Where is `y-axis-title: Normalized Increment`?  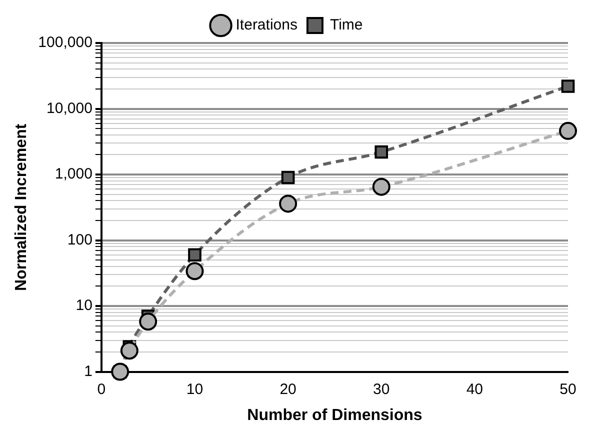
y-axis-title: Normalized Increment is located at coordinates (21, 207).